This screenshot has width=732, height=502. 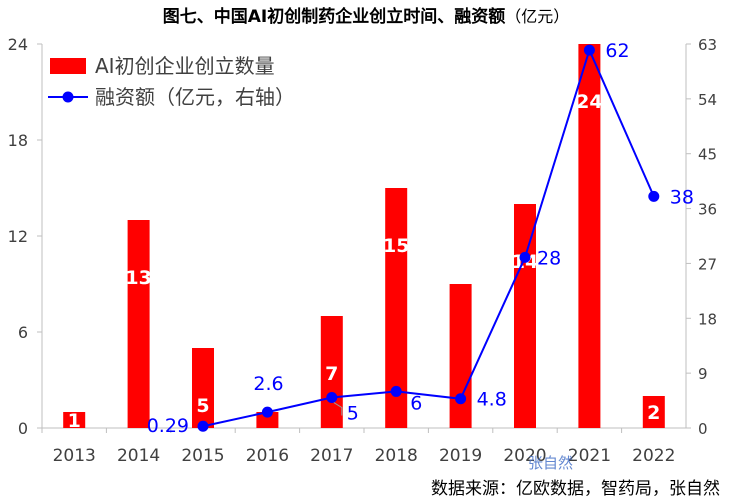 What do you see at coordinates (575, 489) in the screenshot?
I see `source-note: 数据来源：亿欧数据，智药局，张自然` at bounding box center [575, 489].